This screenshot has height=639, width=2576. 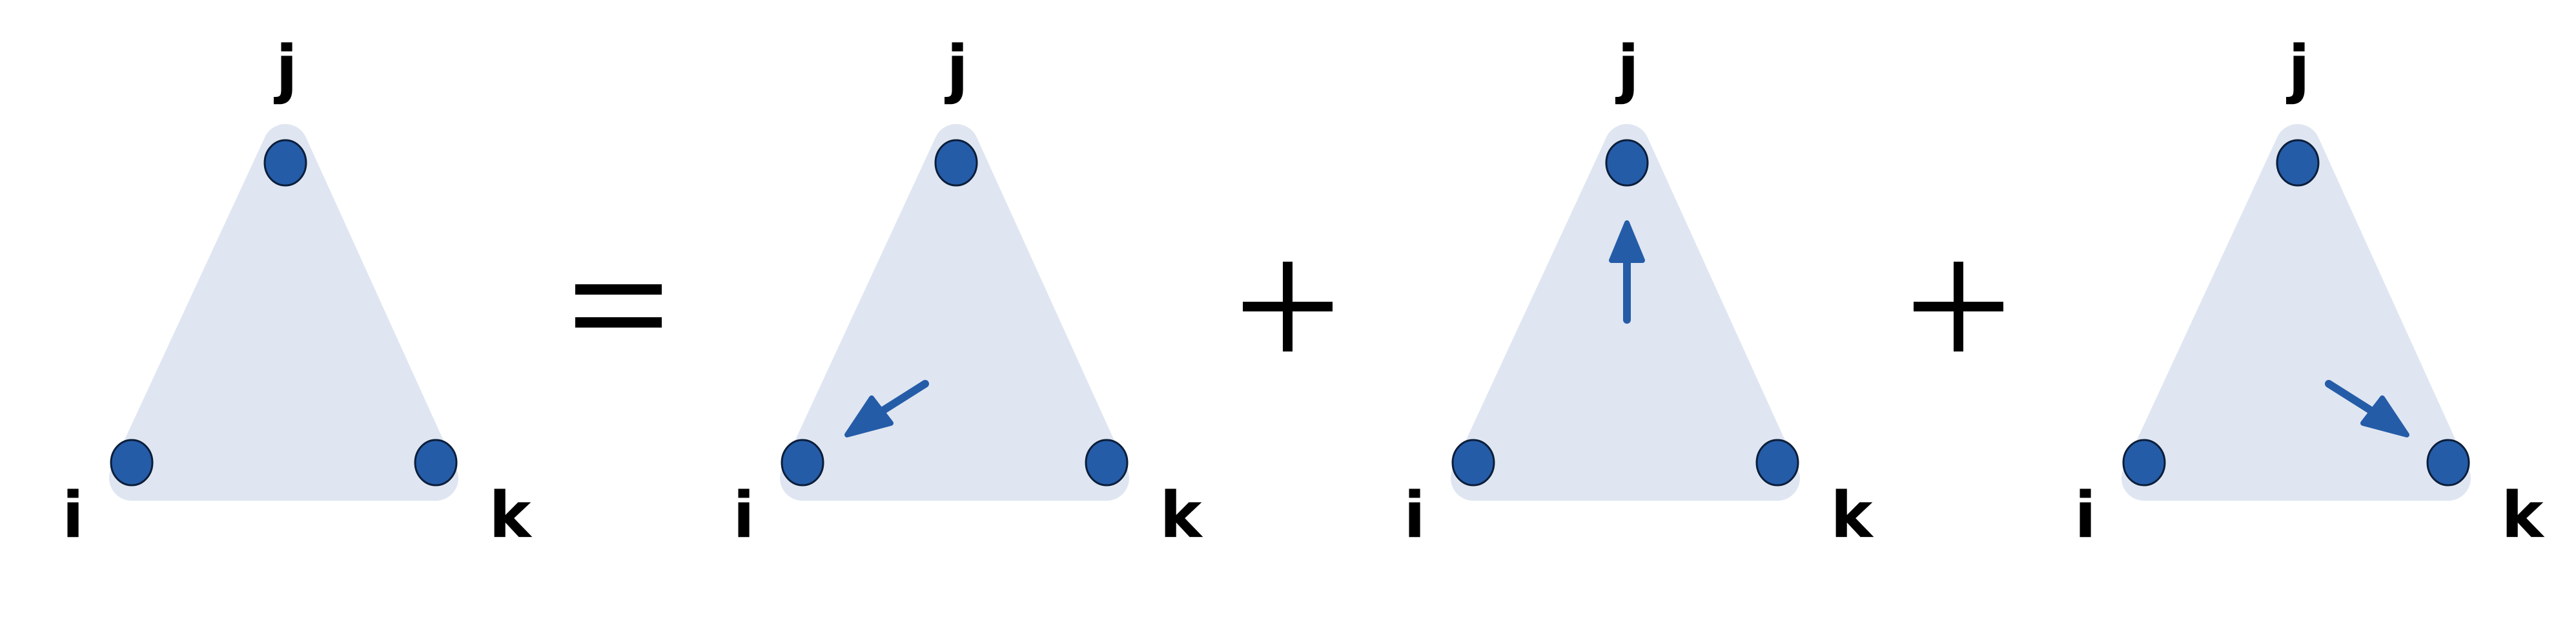 I want to click on triangle-term-2: j i k, so click(x=1639, y=292).